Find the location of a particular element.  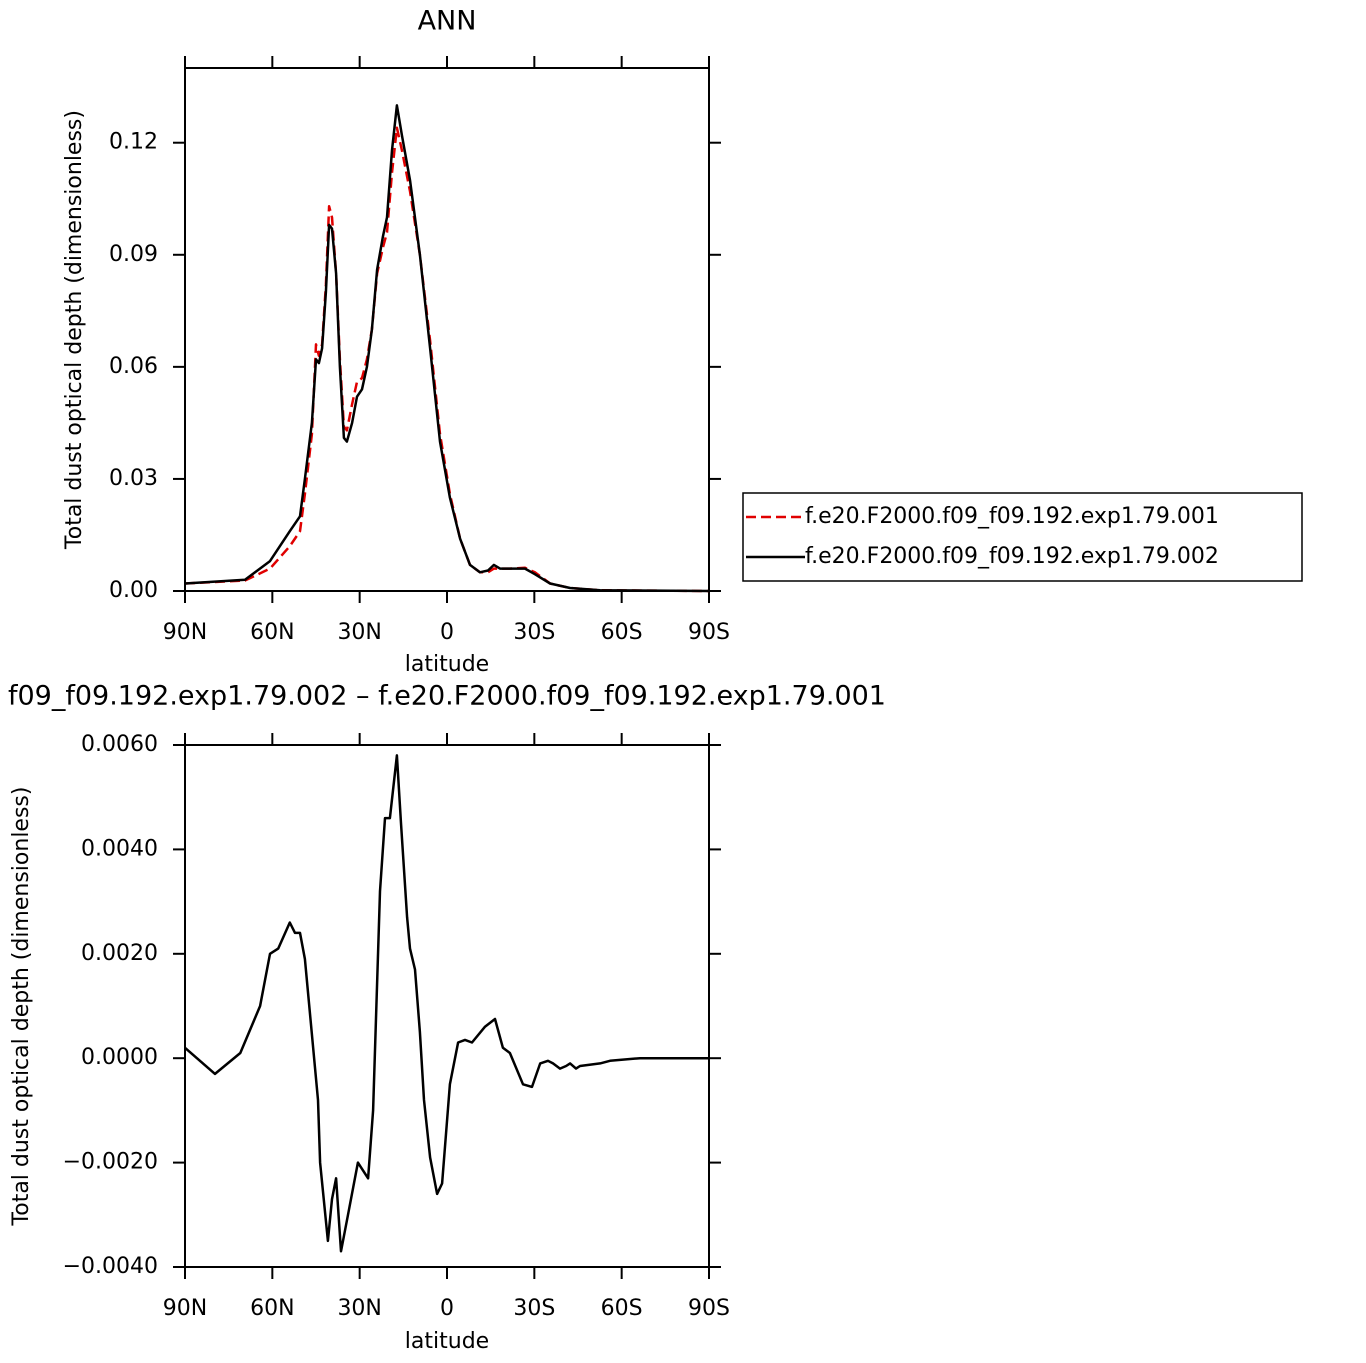

y-tick-label: −0.0020 is located at coordinates (110, 1162).